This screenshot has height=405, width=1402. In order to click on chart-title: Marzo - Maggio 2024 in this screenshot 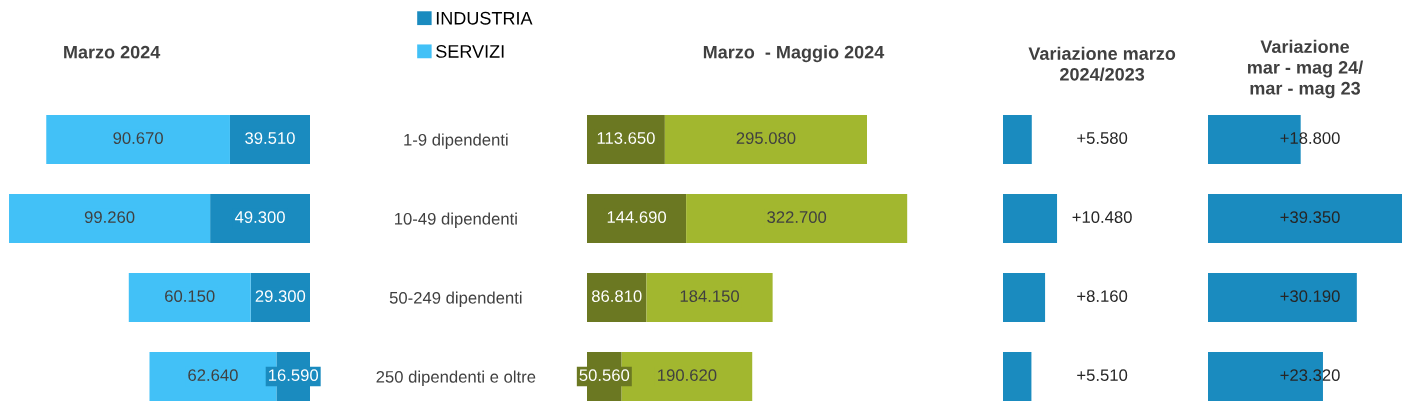, I will do `click(794, 54)`.